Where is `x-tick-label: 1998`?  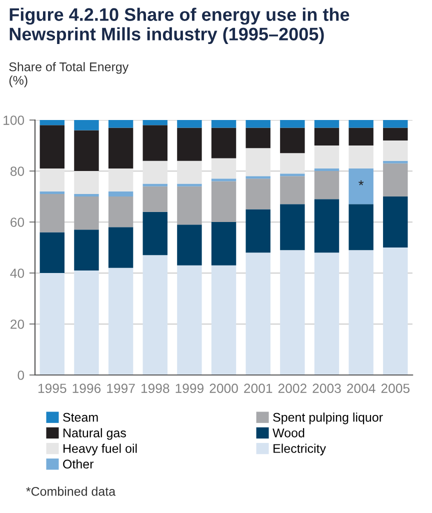 x-tick-label: 1998 is located at coordinates (155, 389).